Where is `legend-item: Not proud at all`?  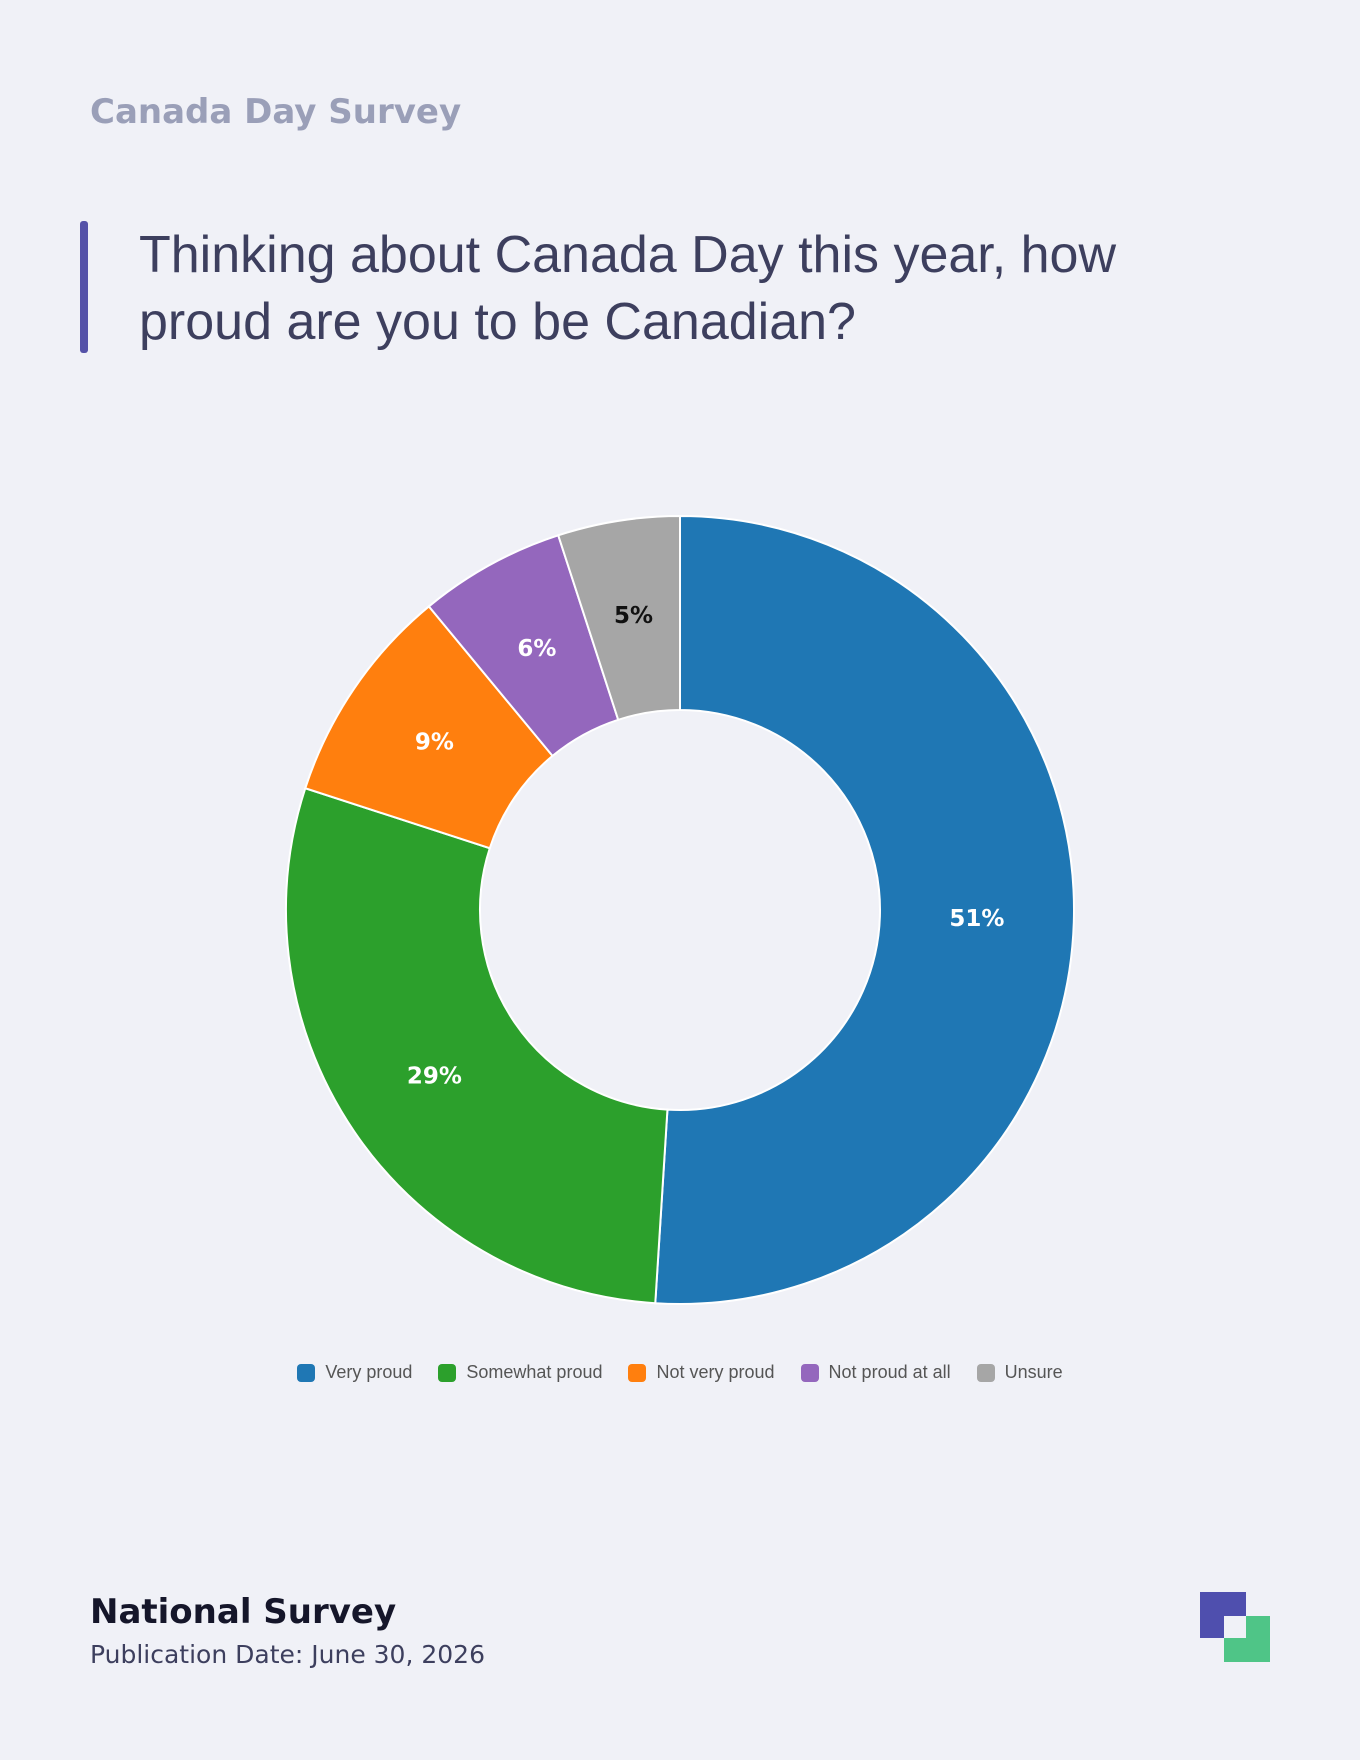 legend-item: Not proud at all is located at coordinates (875, 1372).